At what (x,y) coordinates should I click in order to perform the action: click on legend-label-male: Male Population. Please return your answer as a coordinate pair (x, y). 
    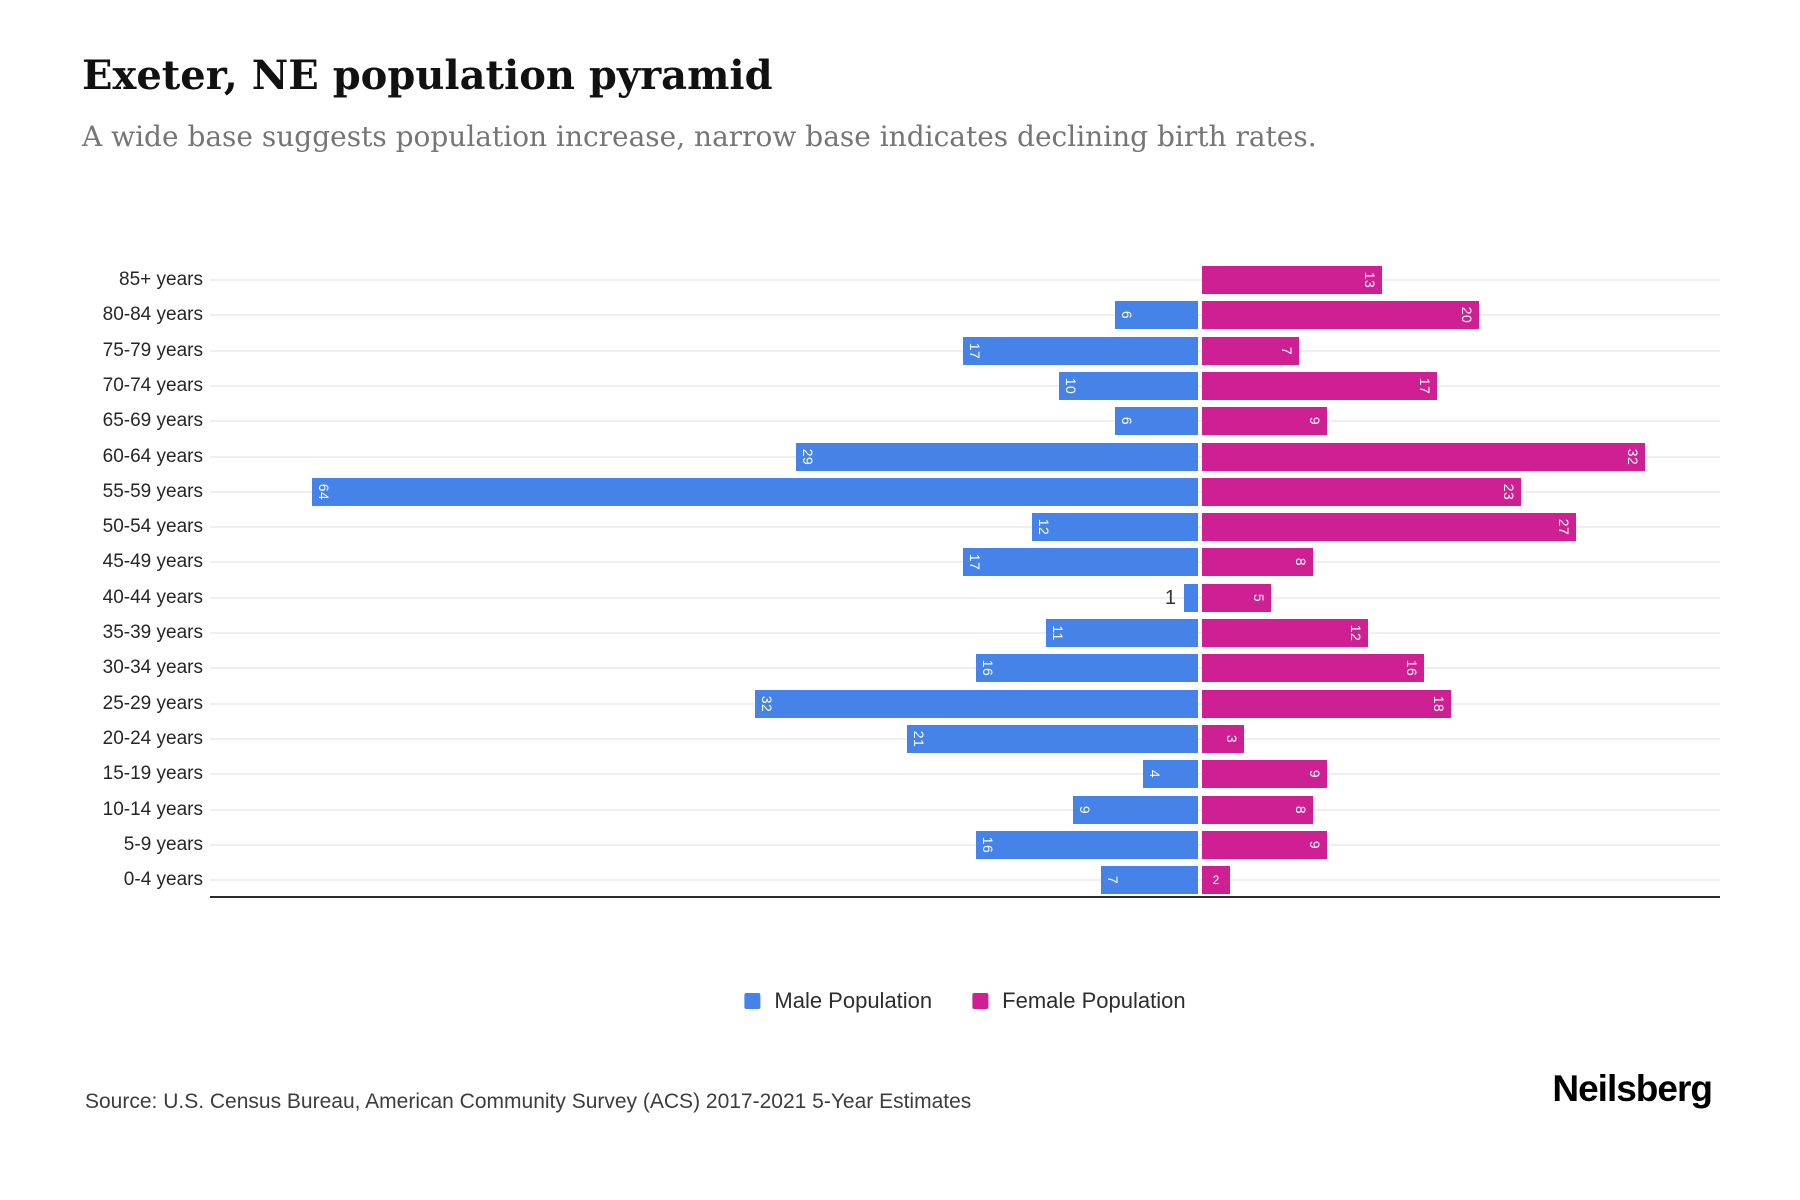
    Looking at the image, I should click on (853, 1000).